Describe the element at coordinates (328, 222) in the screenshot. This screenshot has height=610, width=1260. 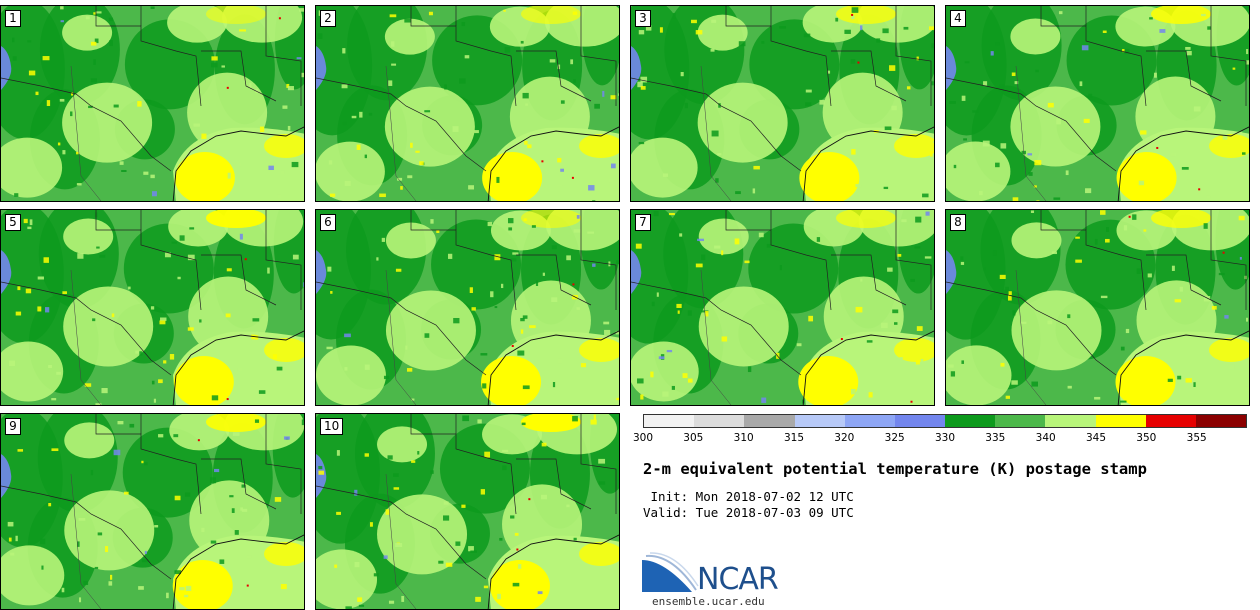
I see `stamp-number-label: 6` at that location.